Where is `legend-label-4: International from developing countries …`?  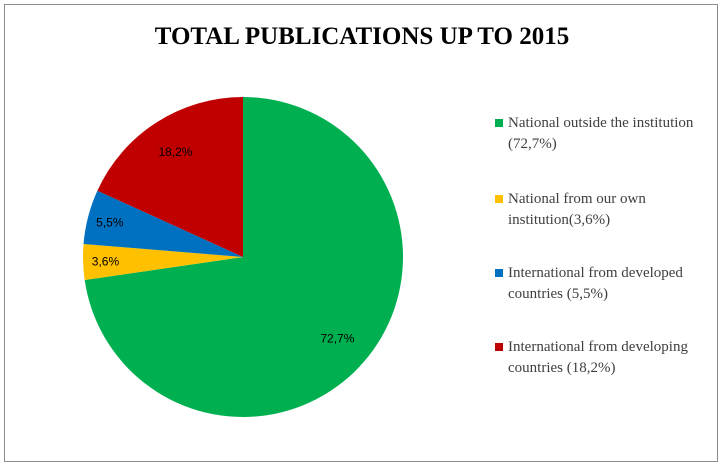
legend-label-4: International from developing countries … is located at coordinates (611, 358).